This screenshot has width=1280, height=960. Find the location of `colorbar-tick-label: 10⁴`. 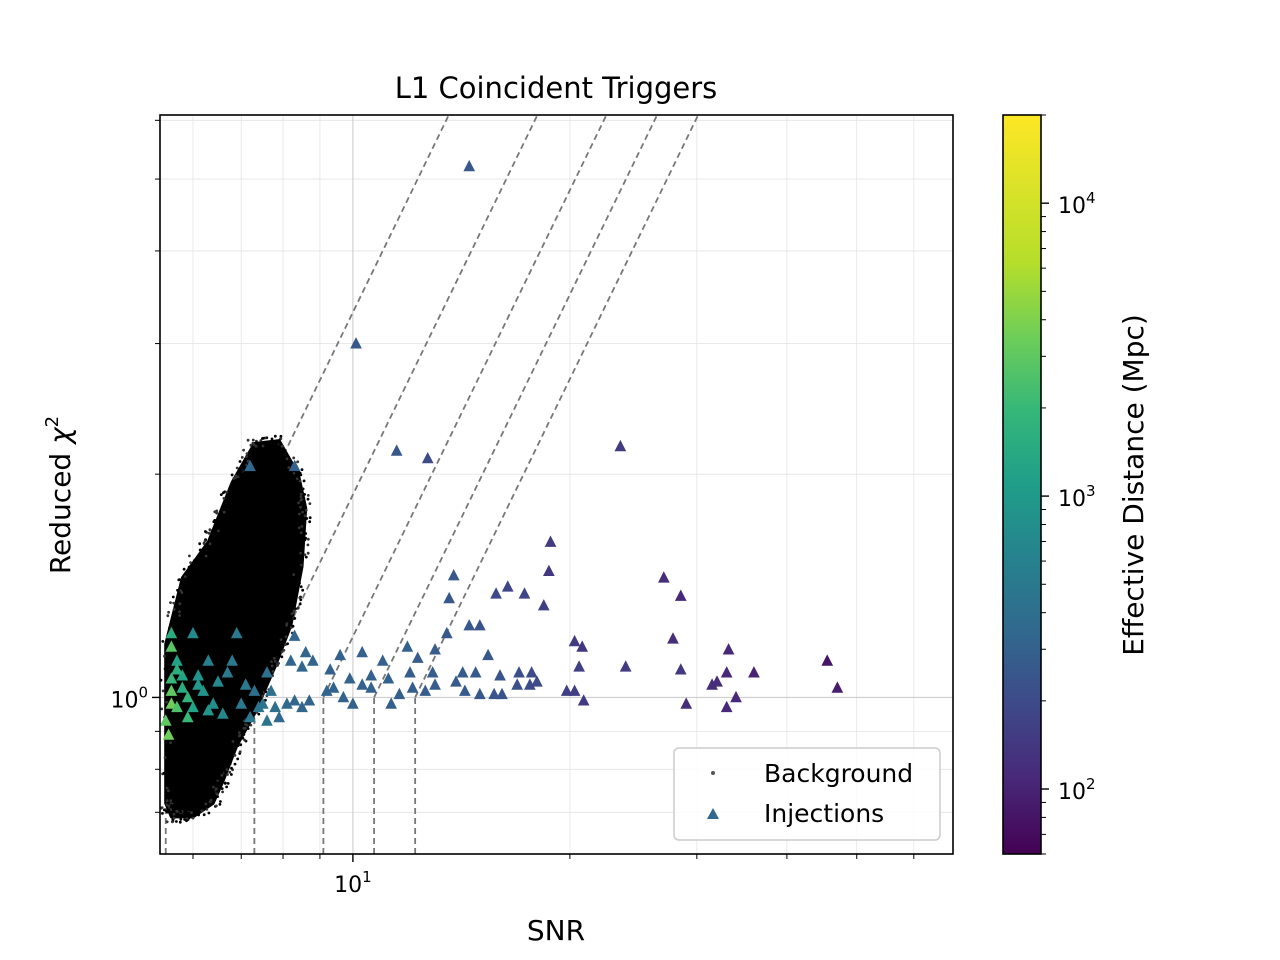

colorbar-tick-label: 10⁴ is located at coordinates (1077, 204).